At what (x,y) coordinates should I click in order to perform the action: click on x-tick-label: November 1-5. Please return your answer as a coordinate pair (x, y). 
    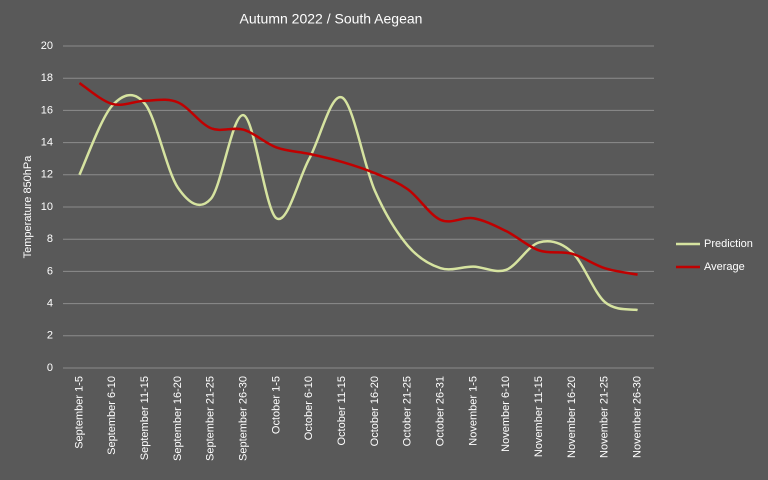
    Looking at the image, I should click on (473, 411).